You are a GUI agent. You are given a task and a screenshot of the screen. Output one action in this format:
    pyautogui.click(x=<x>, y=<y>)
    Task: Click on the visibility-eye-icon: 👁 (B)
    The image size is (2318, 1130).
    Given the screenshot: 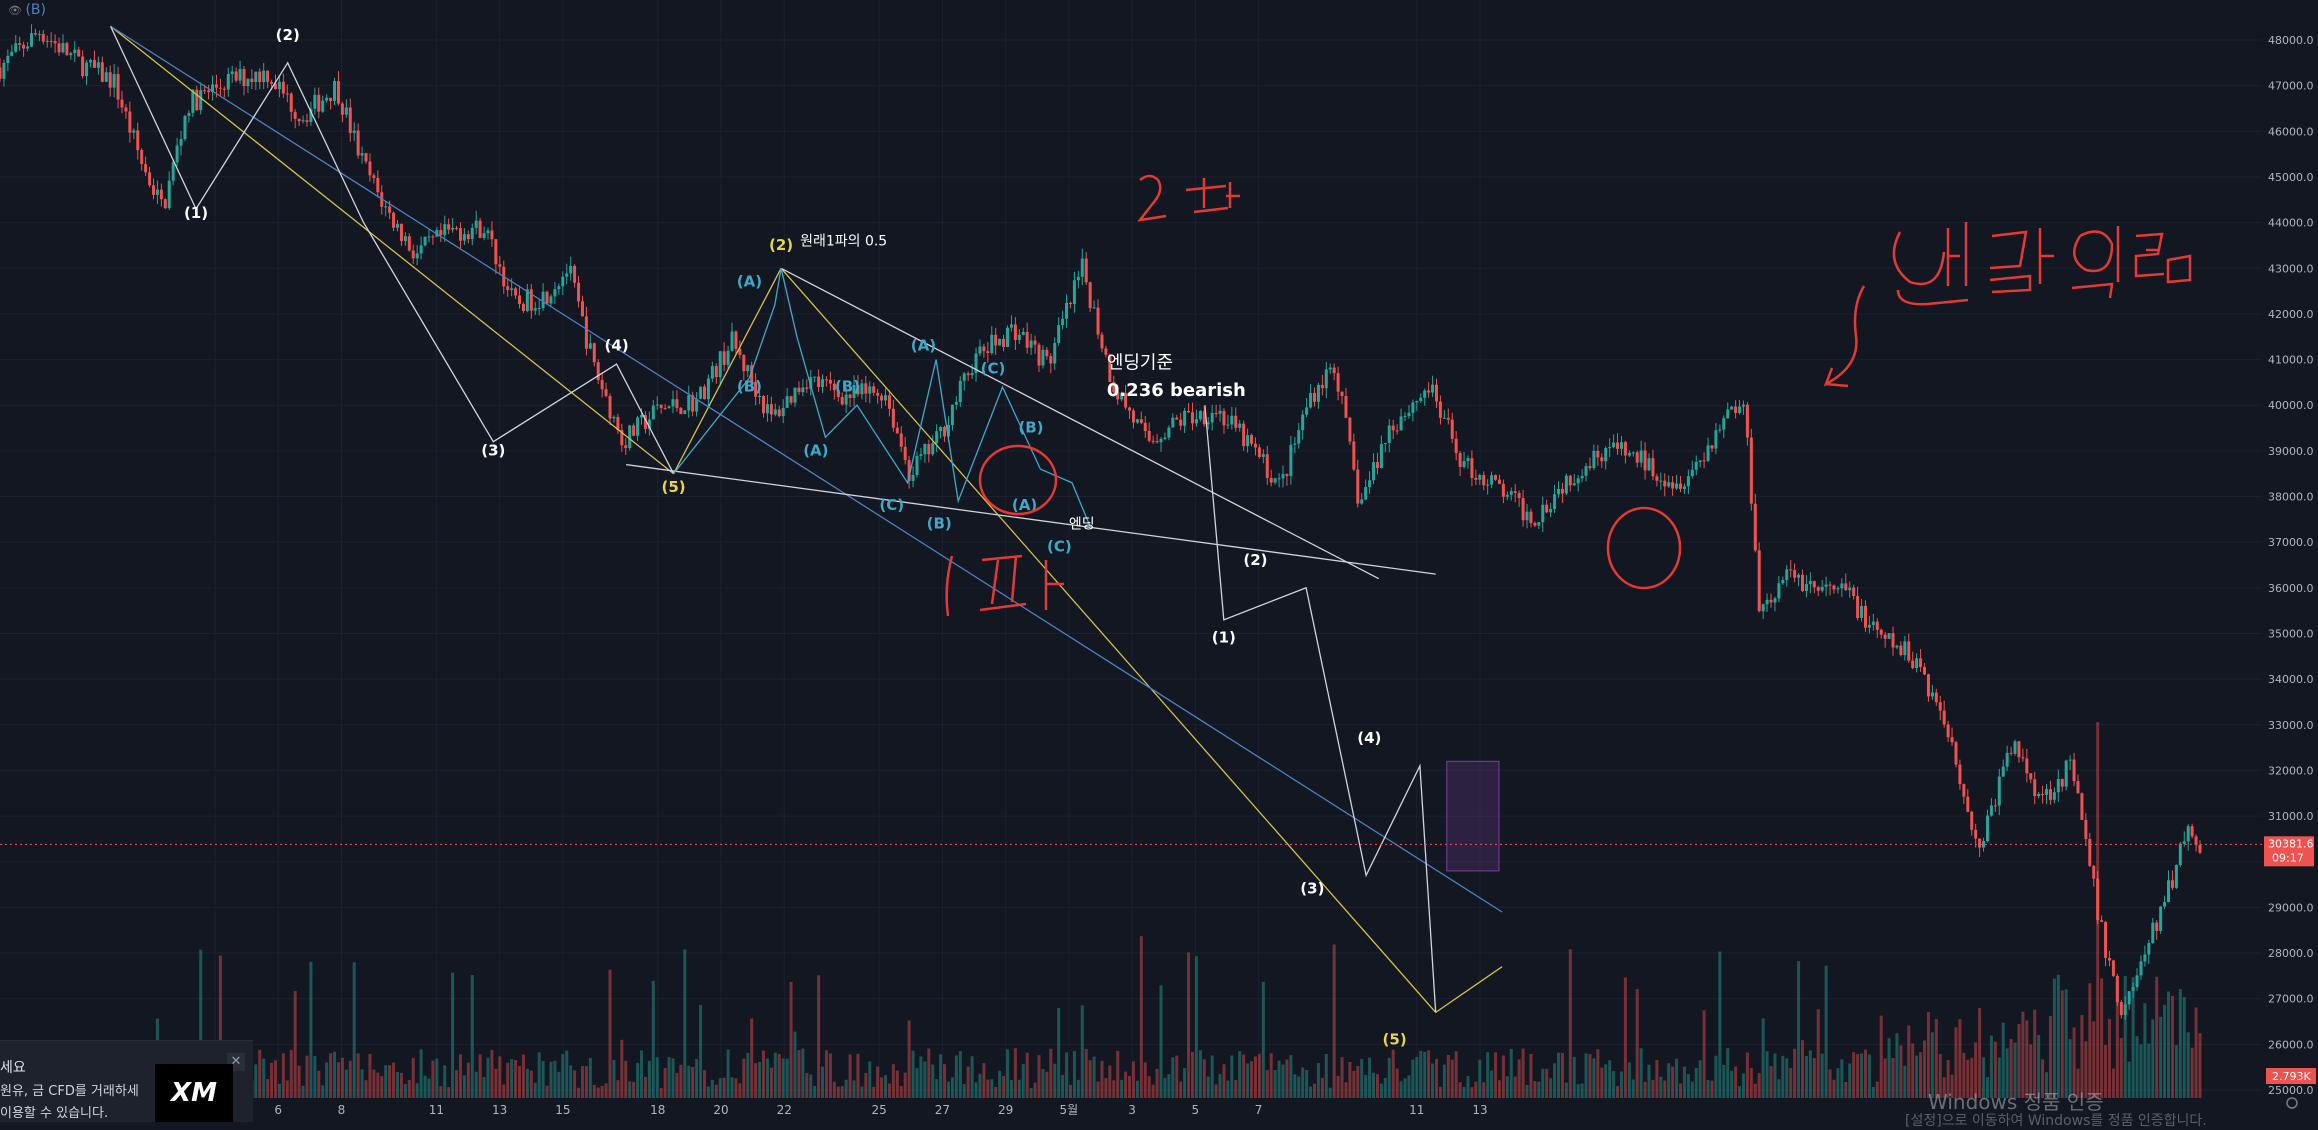 What is the action you would take?
    pyautogui.click(x=27, y=10)
    